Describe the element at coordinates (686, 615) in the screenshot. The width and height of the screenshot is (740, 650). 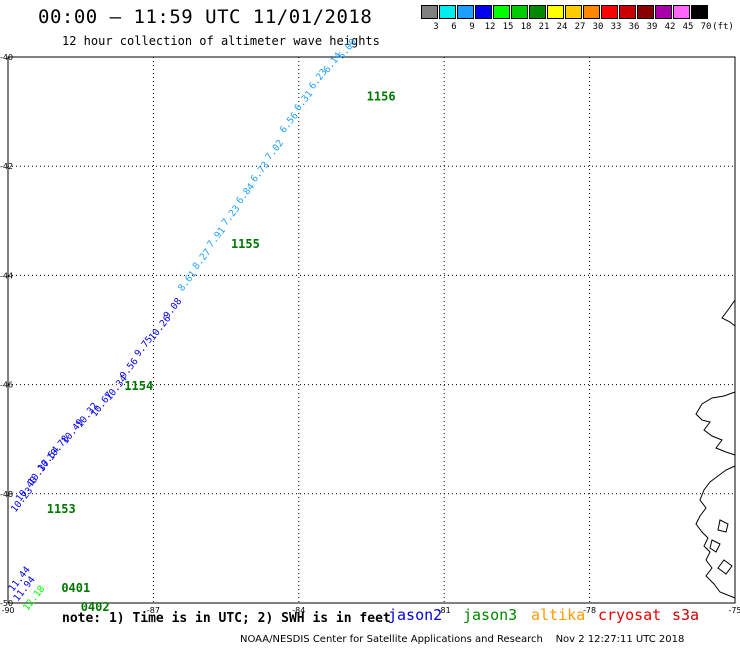
I see `satellite-s3a-label: s3a` at that location.